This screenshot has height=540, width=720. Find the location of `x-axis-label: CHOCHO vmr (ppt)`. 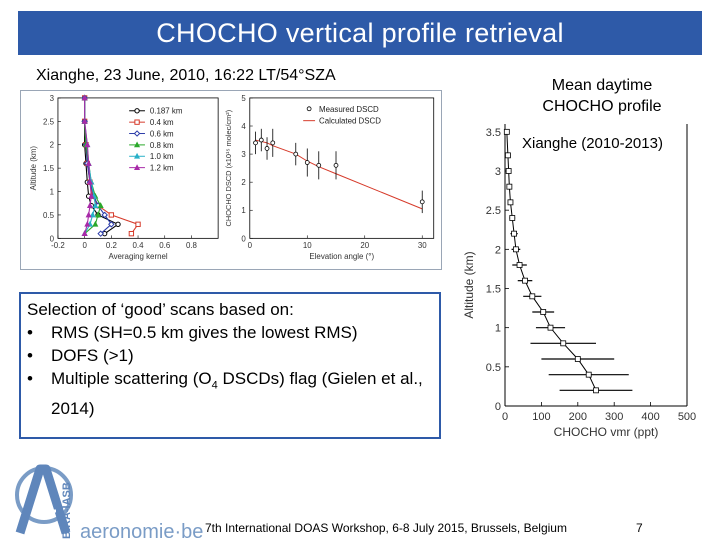

x-axis-label: CHOCHO vmr (ppt) is located at coordinates (606, 432).